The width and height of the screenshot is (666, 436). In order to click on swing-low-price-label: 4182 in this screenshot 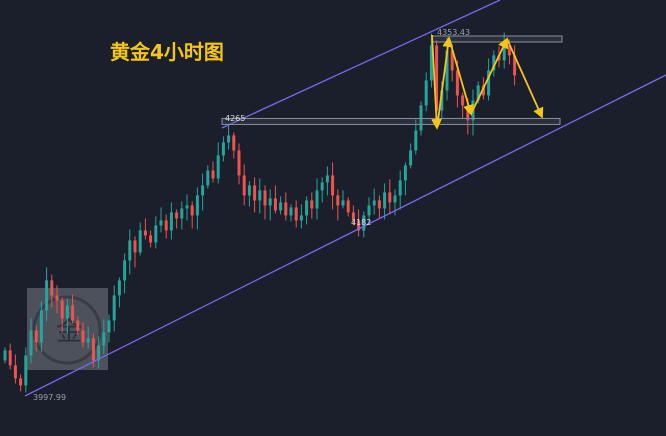, I will do `click(361, 222)`.